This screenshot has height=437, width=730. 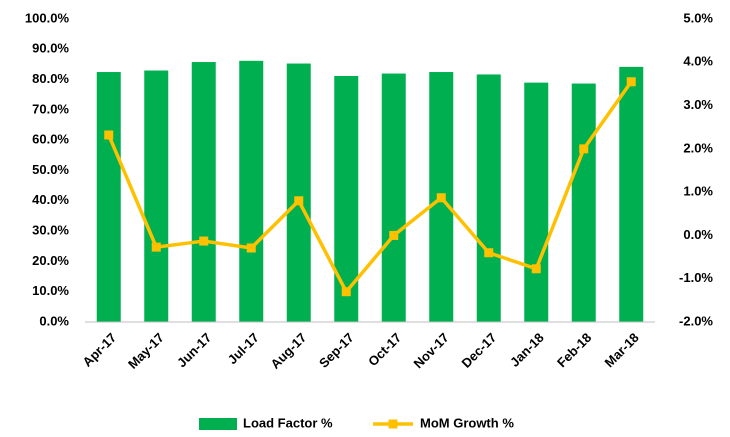 I want to click on y-tick-label: 60.0%, so click(x=50, y=139).